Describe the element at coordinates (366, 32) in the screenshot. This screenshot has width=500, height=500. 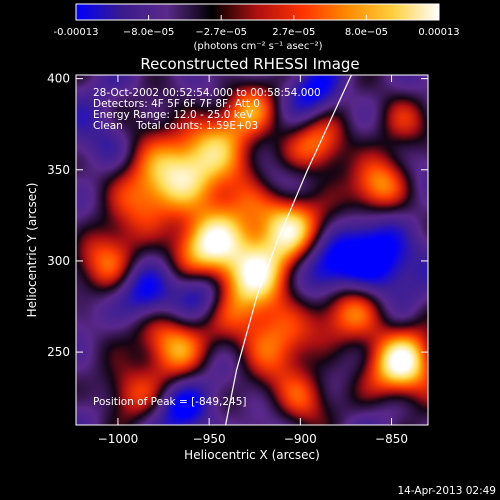
I see `colorbar-tick-label: 8.0e−05` at that location.